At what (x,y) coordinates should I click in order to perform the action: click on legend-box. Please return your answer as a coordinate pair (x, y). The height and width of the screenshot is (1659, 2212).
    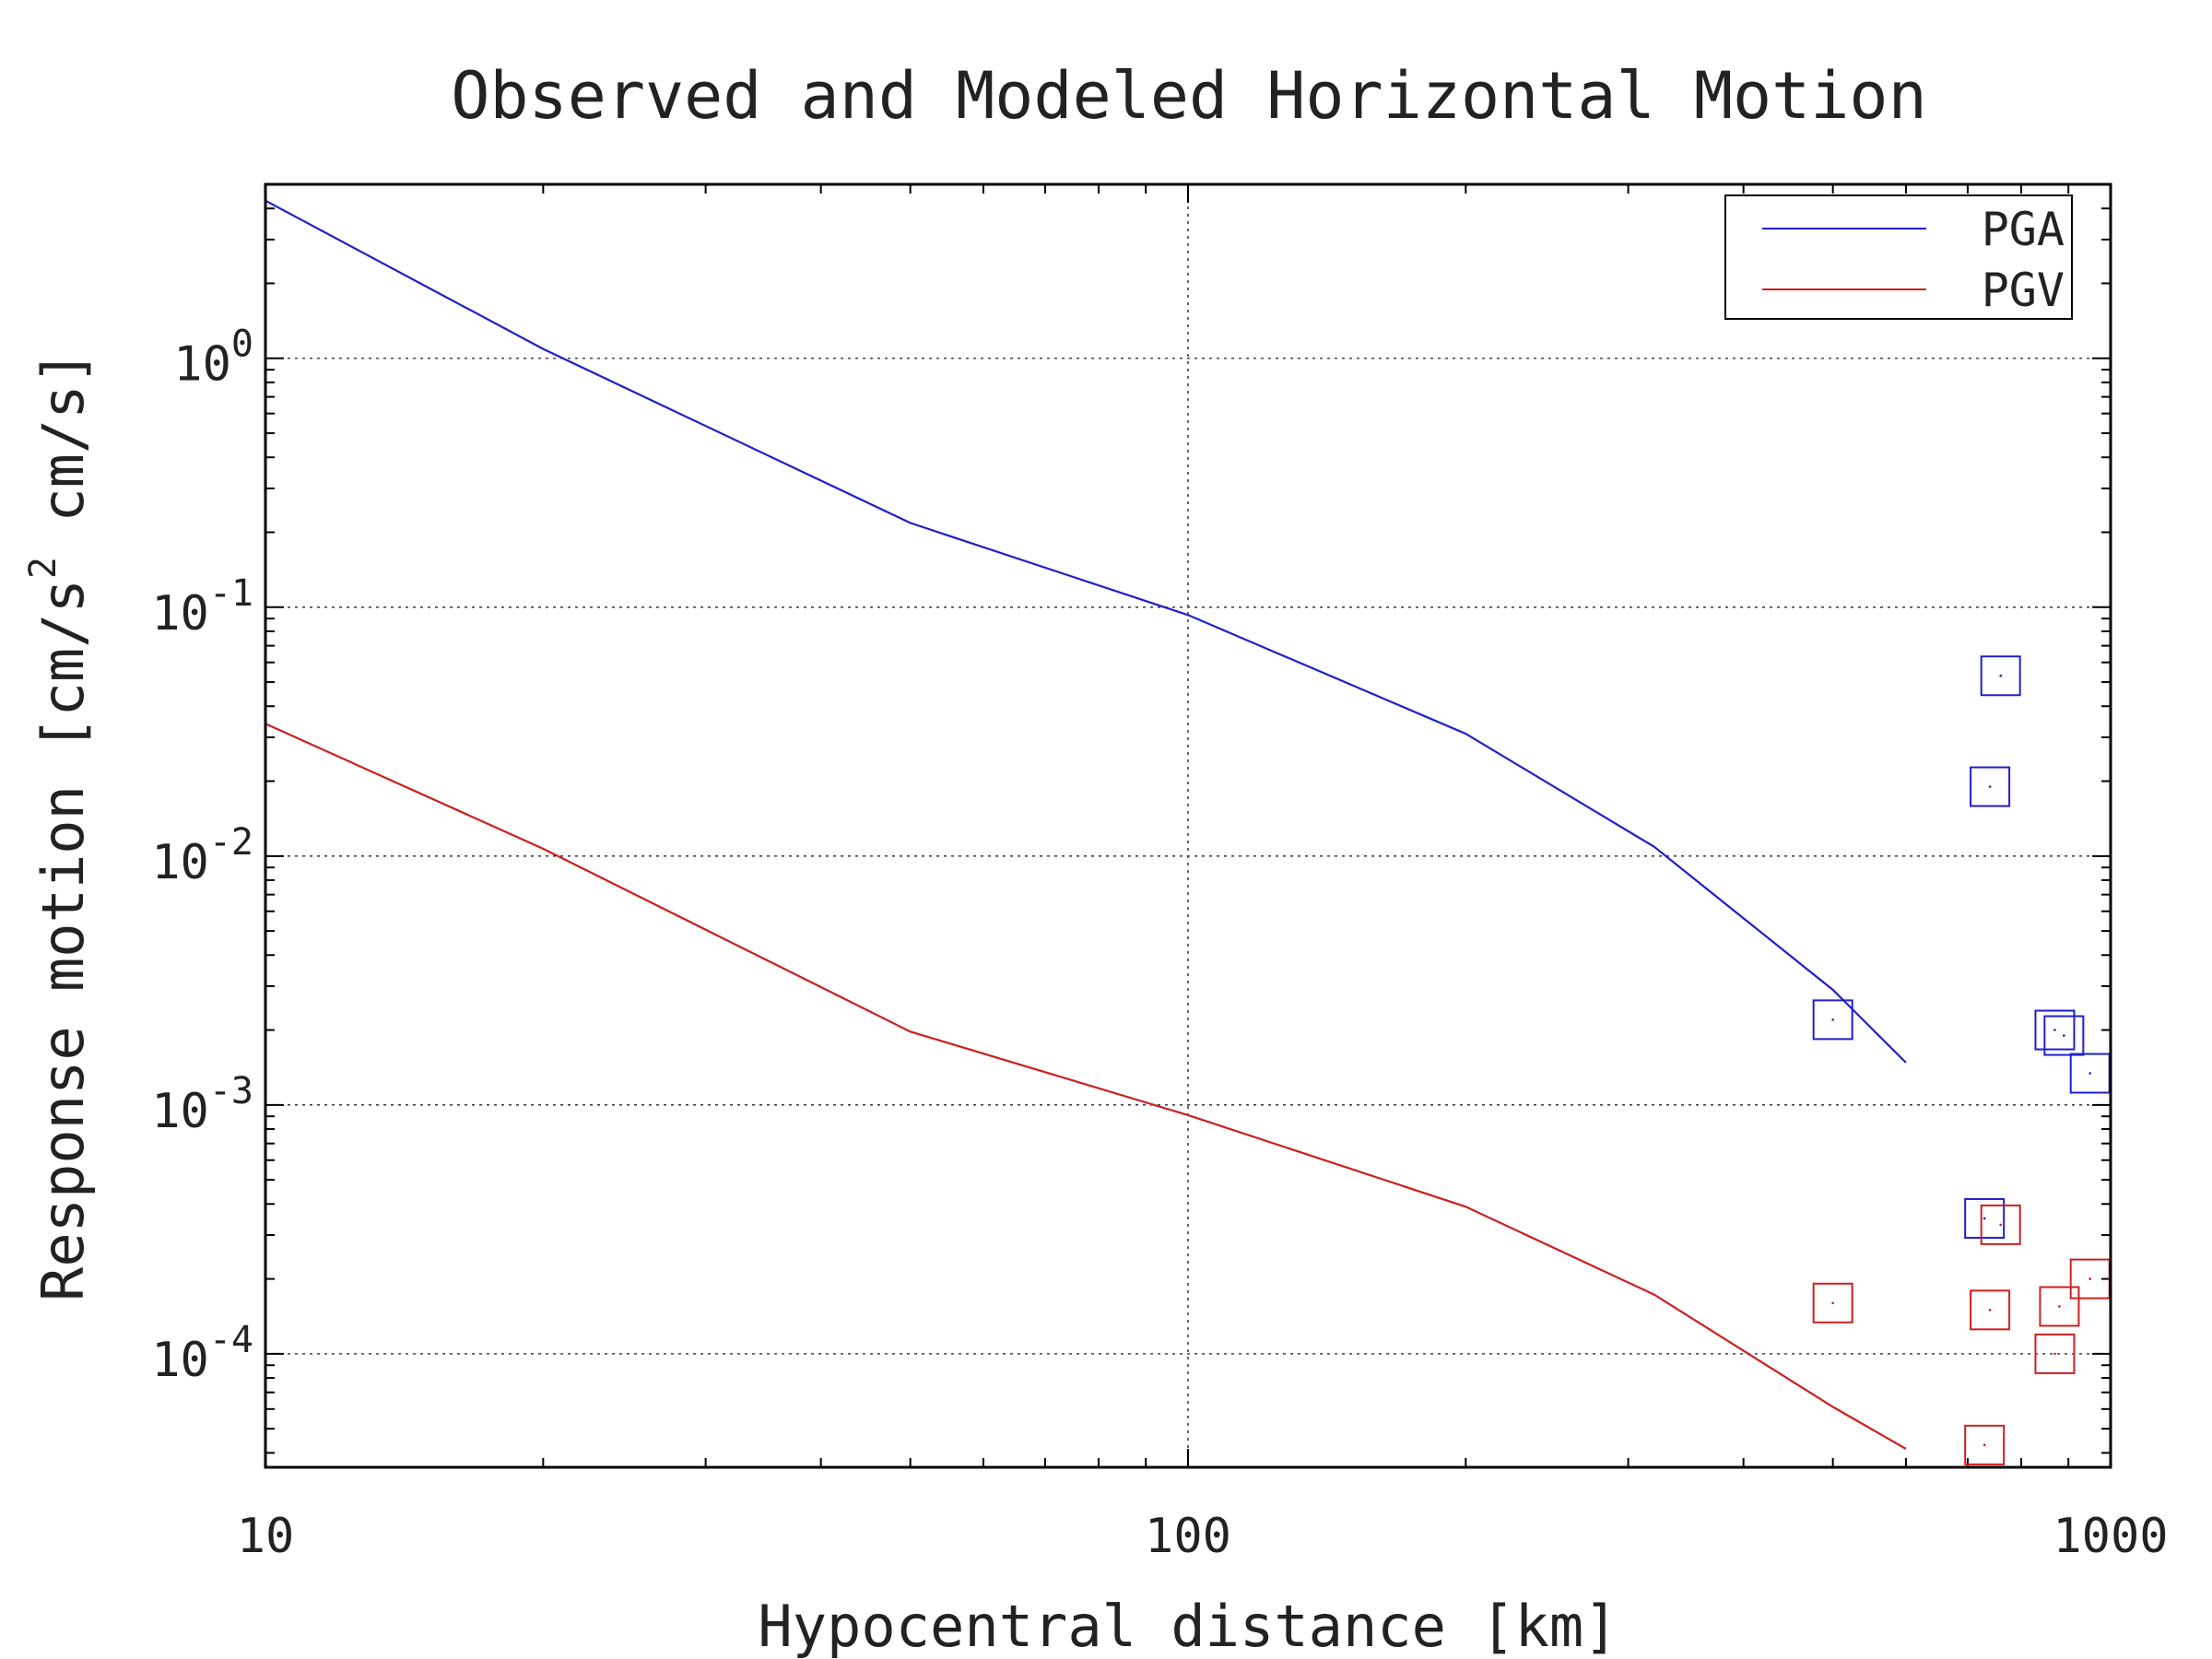
    Looking at the image, I should click on (1898, 257).